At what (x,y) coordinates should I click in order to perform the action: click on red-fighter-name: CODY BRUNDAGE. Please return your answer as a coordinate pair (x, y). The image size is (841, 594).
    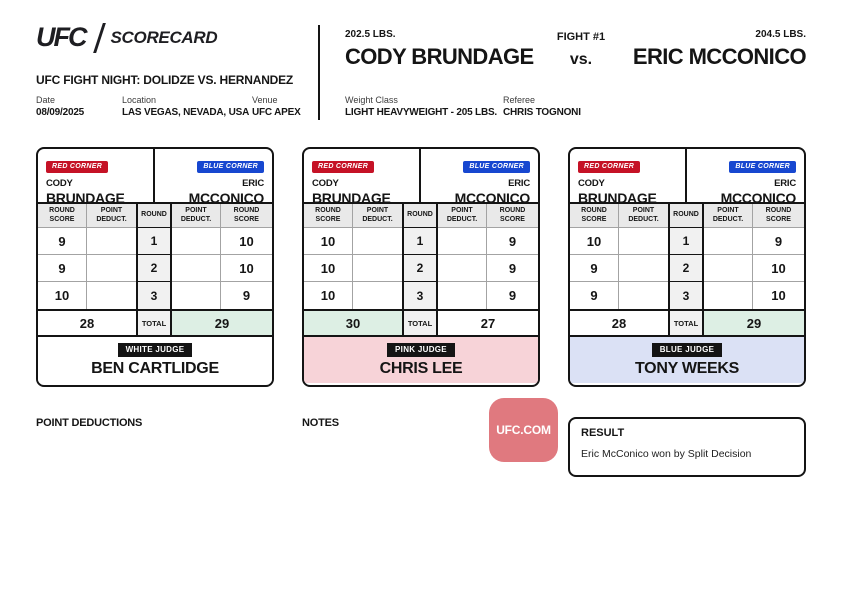
    Looking at the image, I should click on (439, 56).